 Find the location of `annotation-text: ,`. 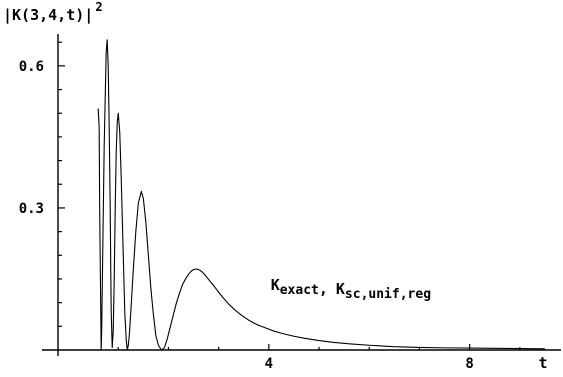

annotation-text: , is located at coordinates (323, 289).